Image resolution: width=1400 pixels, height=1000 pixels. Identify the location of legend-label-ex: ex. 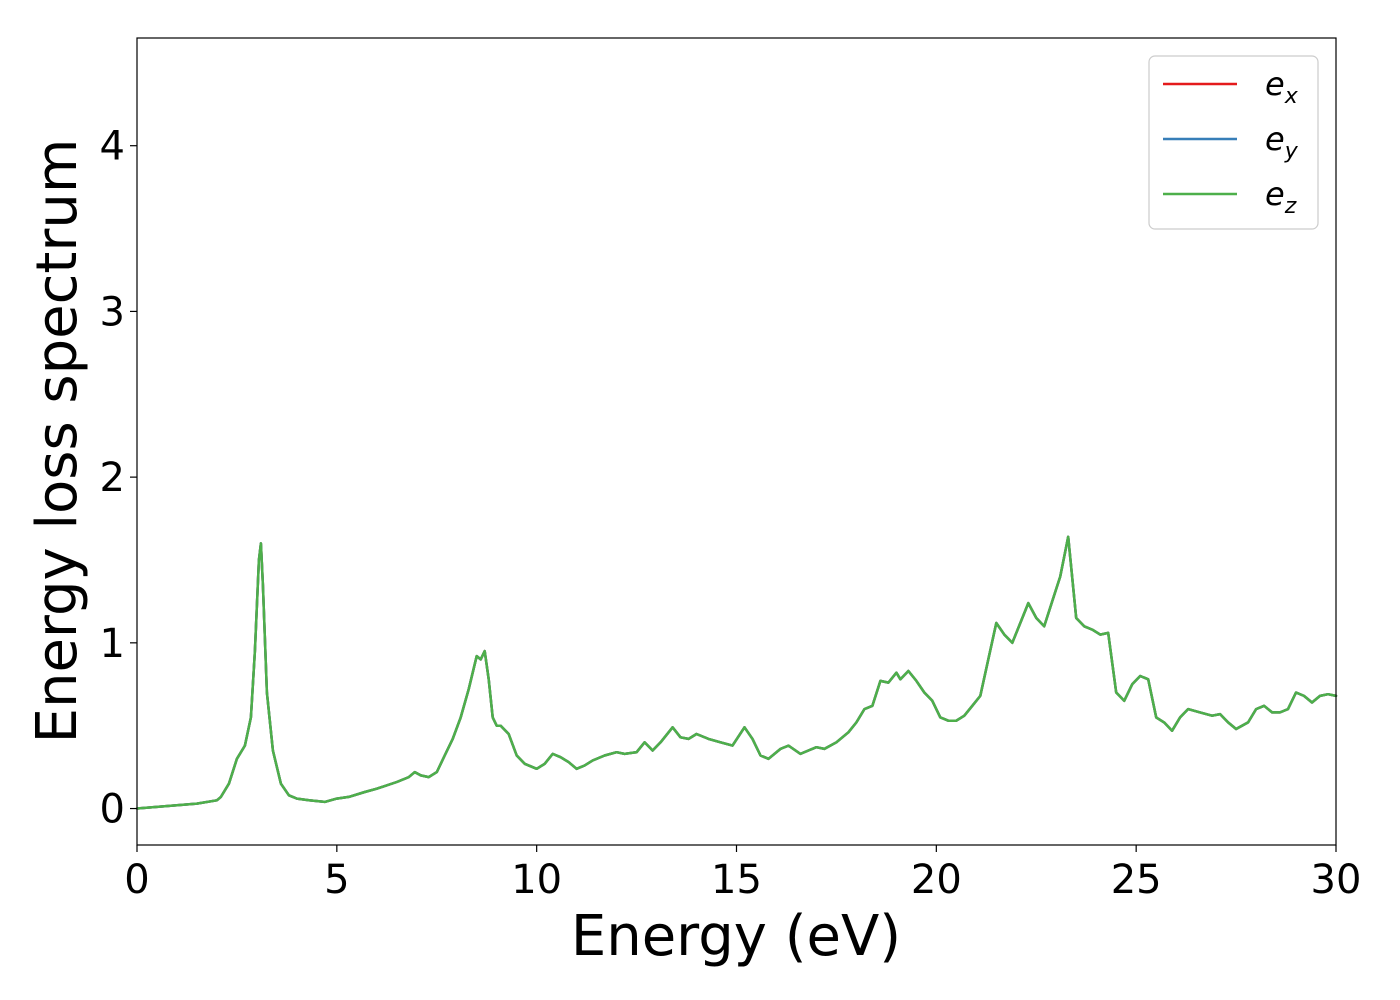
(1282, 87).